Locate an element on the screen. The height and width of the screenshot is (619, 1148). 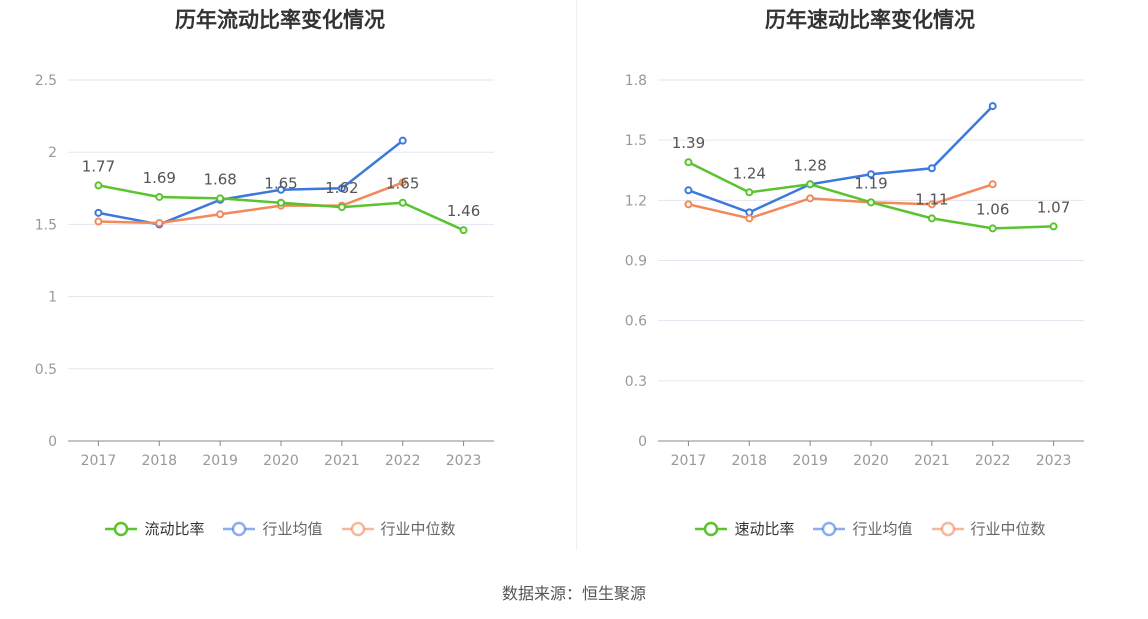
legend-item: 流动比率 is located at coordinates (154, 528).